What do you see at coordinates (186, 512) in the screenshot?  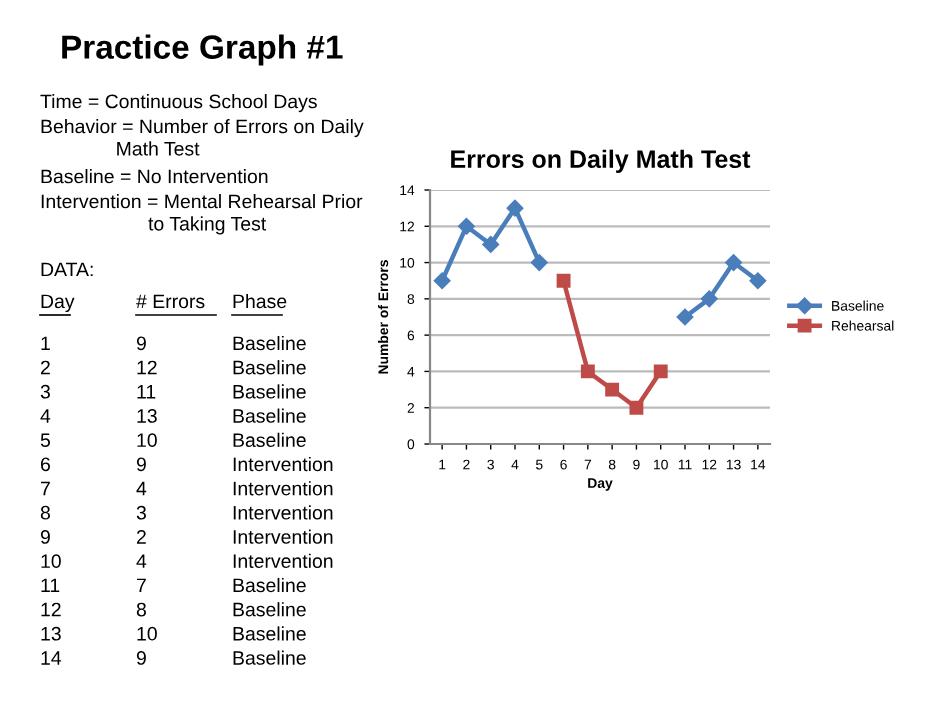 I see `text: 8 3 Intervention` at bounding box center [186, 512].